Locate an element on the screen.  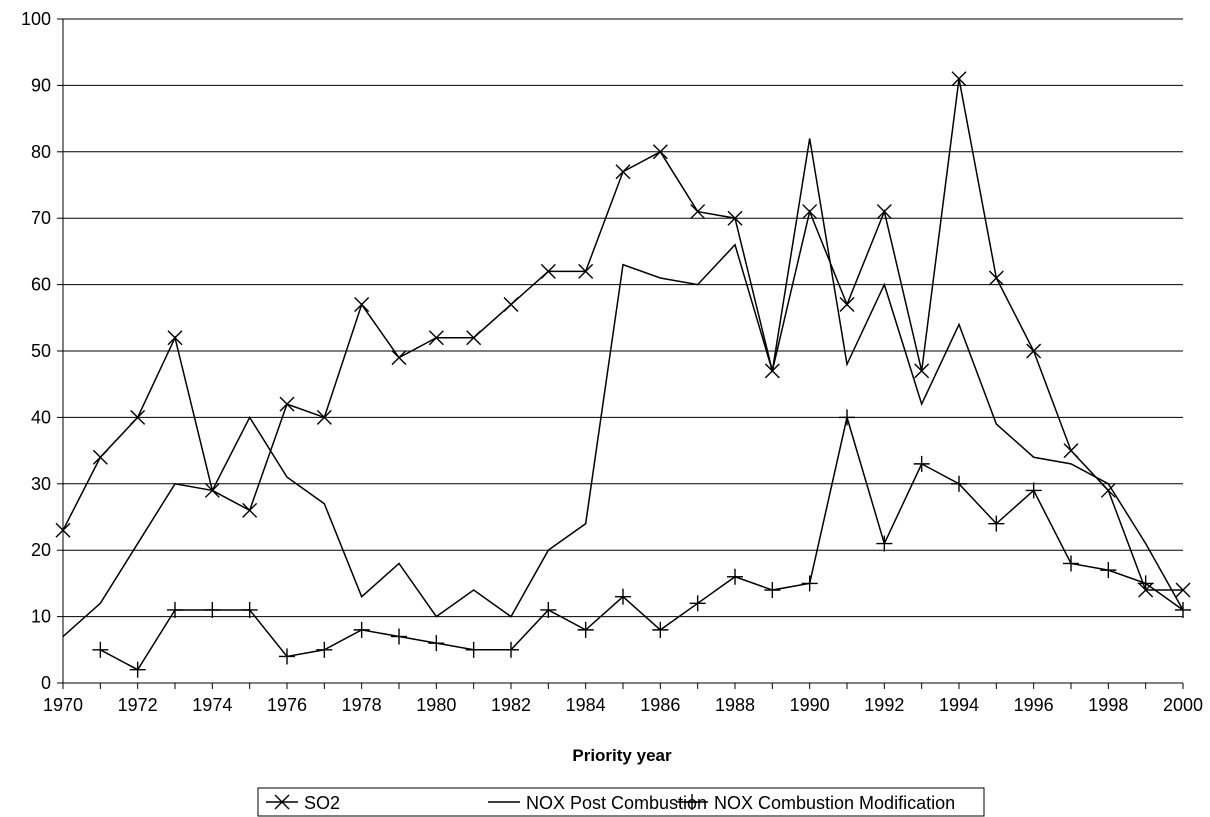
x-tick-label: 1980 is located at coordinates (436, 705).